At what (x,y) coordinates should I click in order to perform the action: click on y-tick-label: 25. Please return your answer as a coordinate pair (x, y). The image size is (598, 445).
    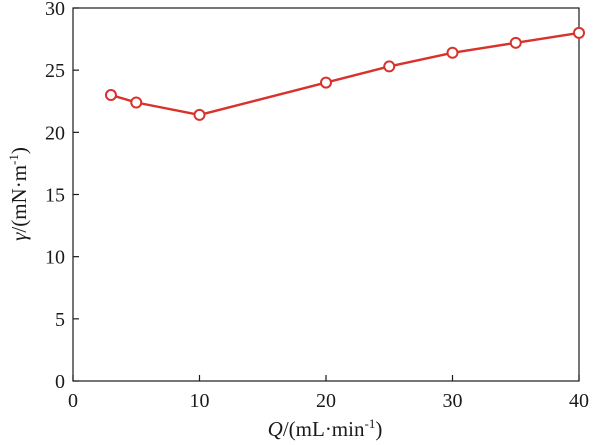
    Looking at the image, I should click on (55, 71).